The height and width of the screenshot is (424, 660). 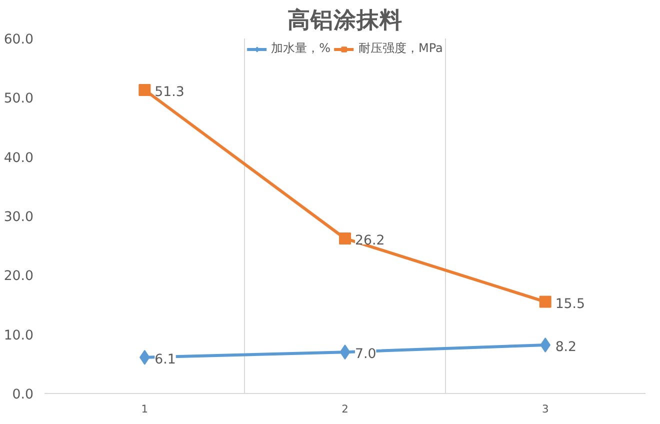 What do you see at coordinates (345, 20) in the screenshot?
I see `chart-title: 高铝涂抹料` at bounding box center [345, 20].